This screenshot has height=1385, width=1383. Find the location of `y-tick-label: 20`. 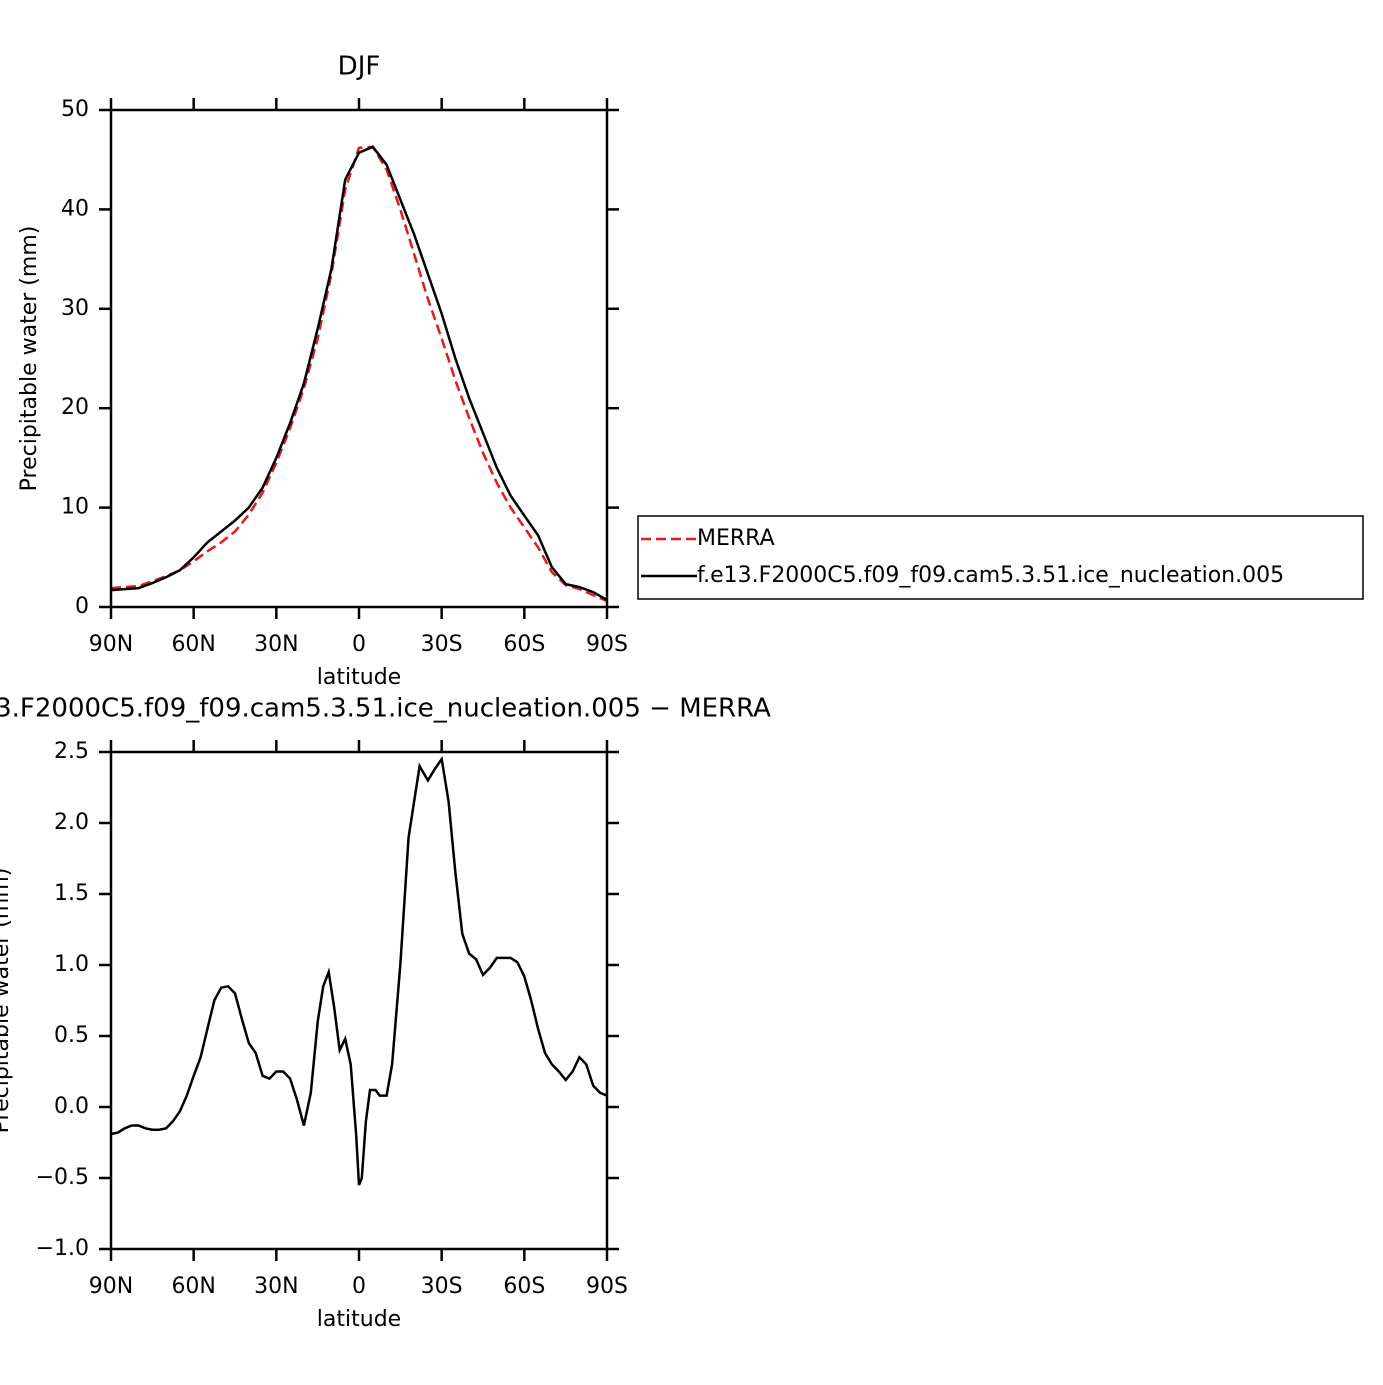

y-tick-label: 20 is located at coordinates (75, 407).